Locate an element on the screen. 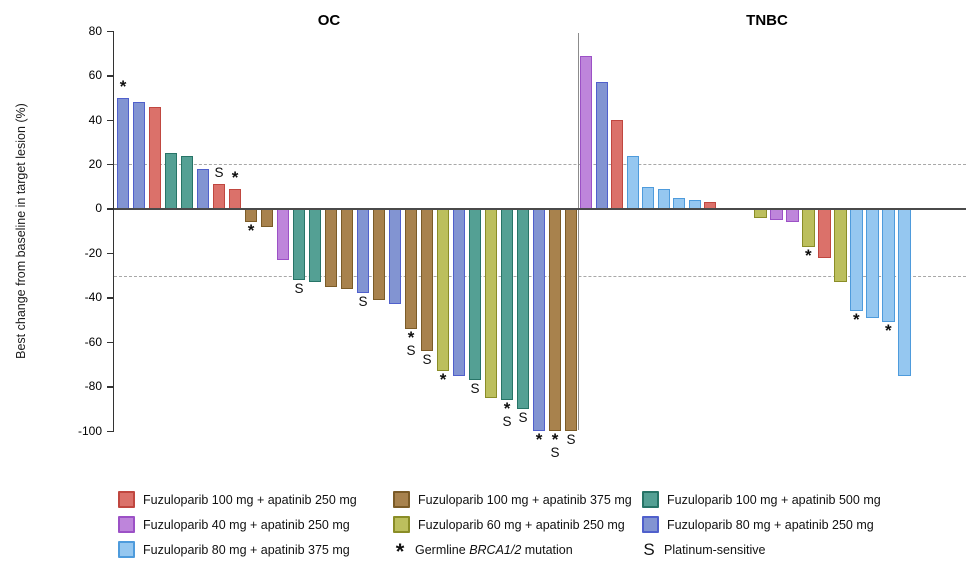  legend-item: Fuzuloparib 60 mg + apatinib 250 mg is located at coordinates (517, 524).